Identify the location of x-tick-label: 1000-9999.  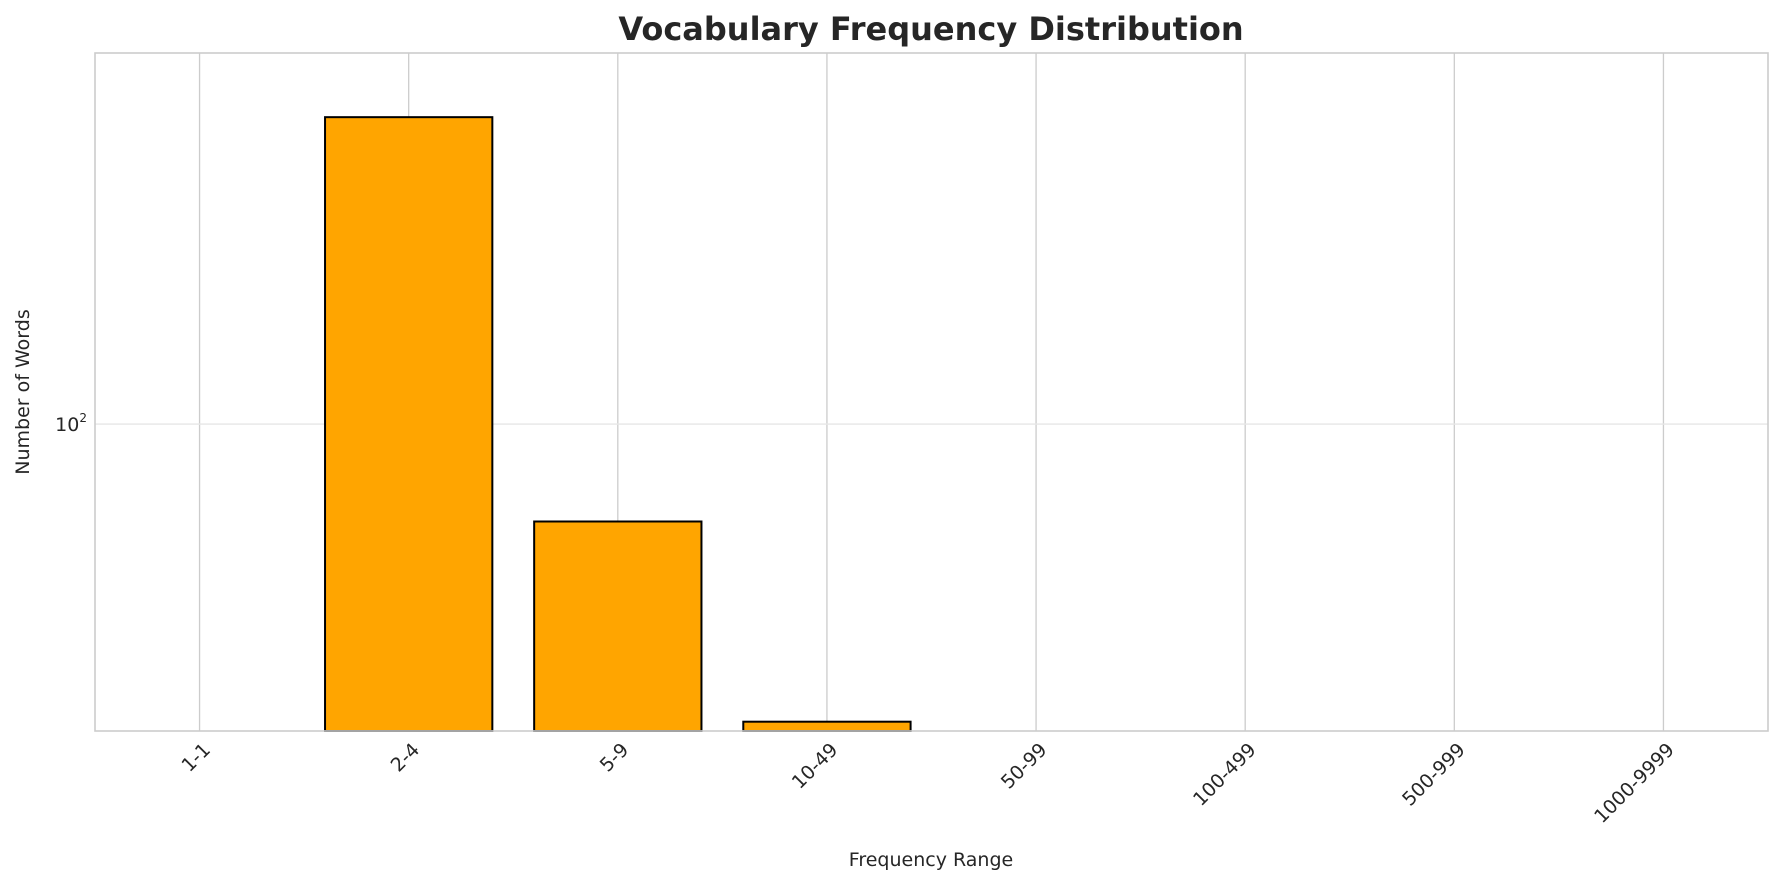
(1634, 783).